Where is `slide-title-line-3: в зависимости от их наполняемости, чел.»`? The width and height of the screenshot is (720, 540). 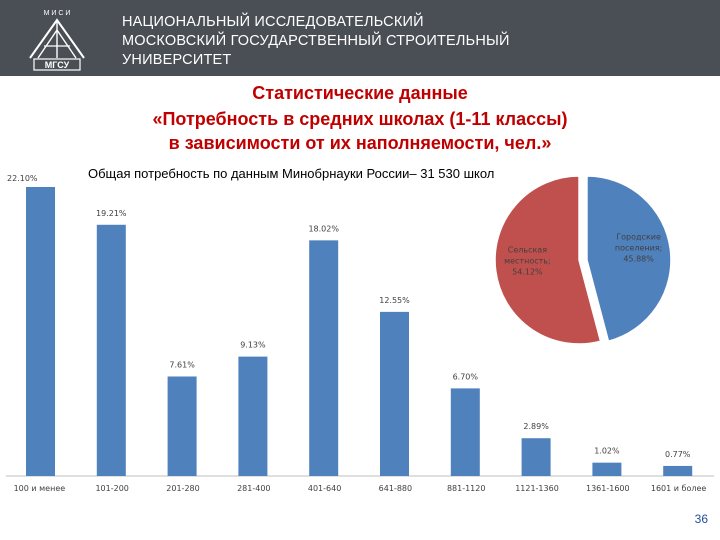
slide-title-line-3: в зависимости от их наполняемости, чел.» is located at coordinates (360, 143).